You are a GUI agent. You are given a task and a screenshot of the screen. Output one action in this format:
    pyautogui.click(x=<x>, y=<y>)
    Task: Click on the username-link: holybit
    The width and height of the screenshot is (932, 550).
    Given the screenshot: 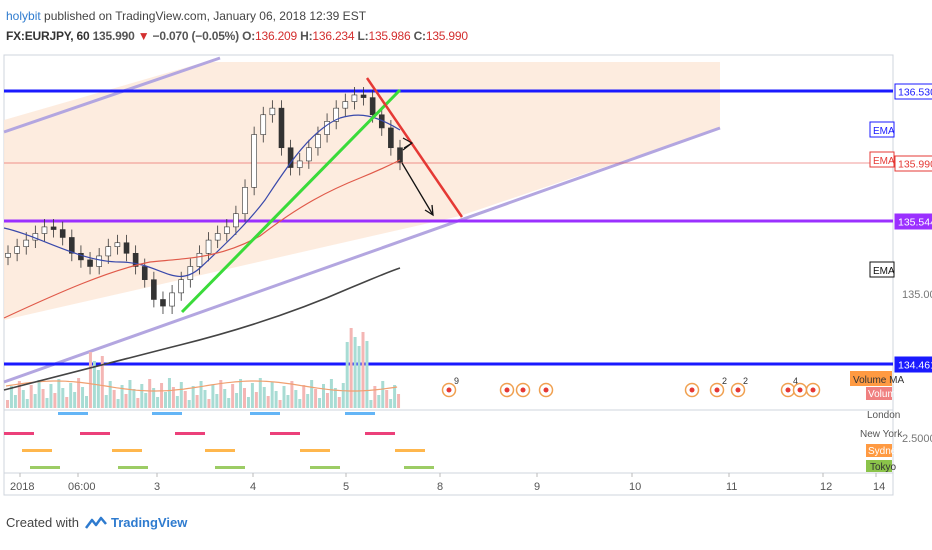 What is the action you would take?
    pyautogui.click(x=23, y=16)
    